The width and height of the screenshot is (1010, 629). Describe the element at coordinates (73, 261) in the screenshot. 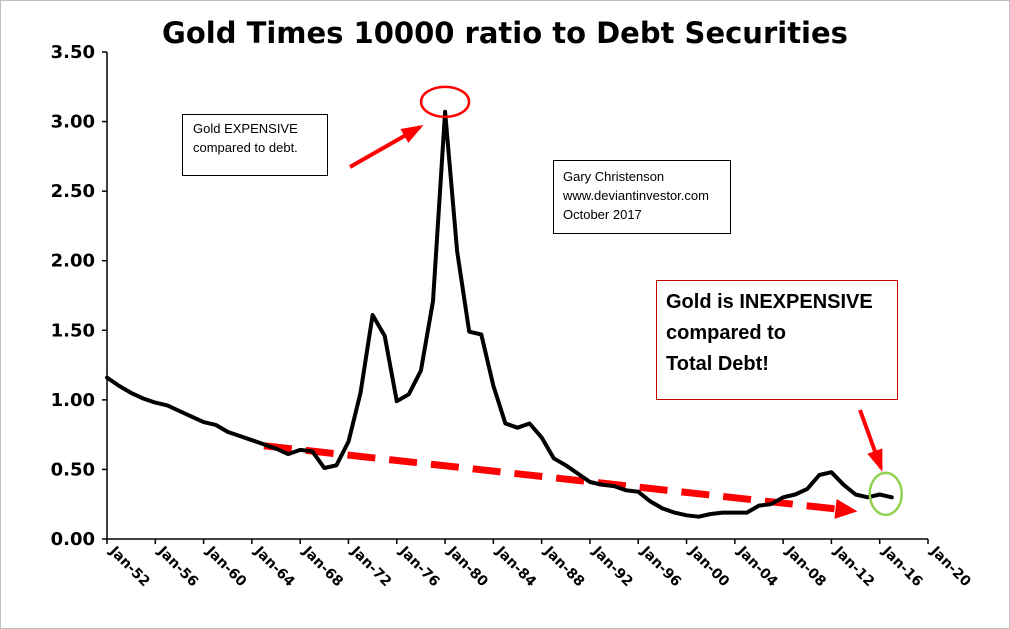

I see `y-tick-label: 2.00` at that location.